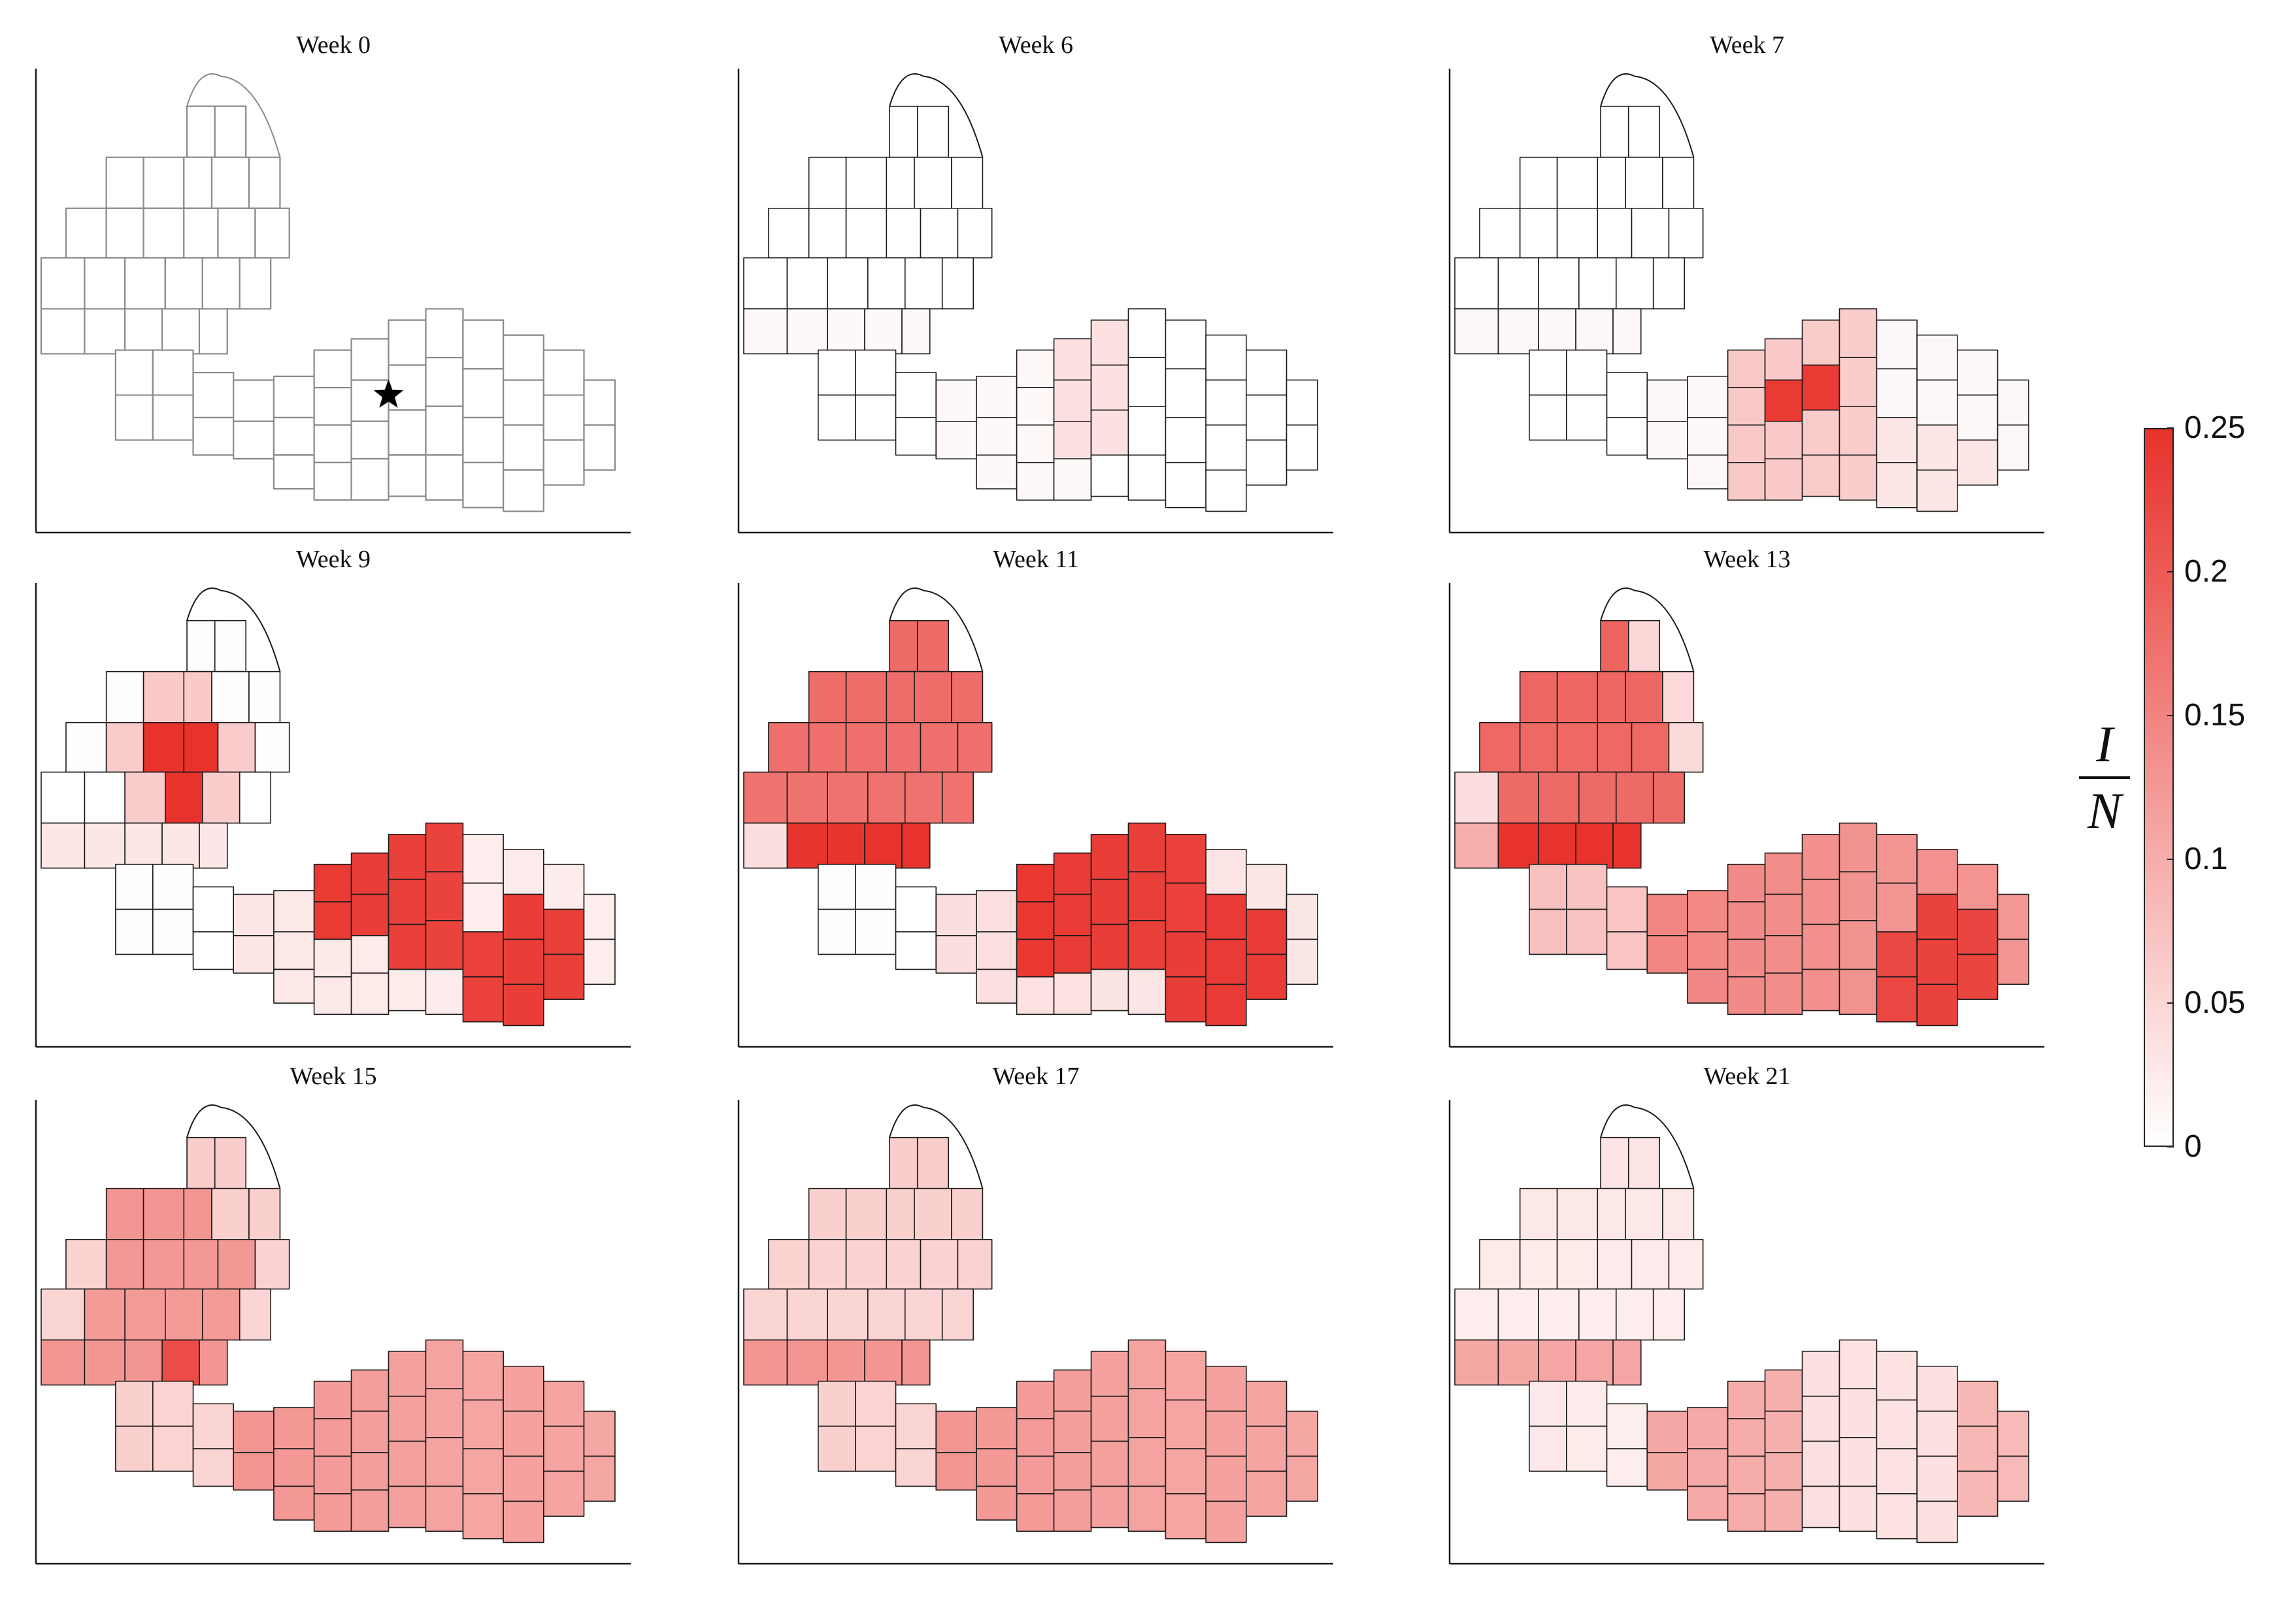 The width and height of the screenshot is (2296, 1601). What do you see at coordinates (1647, 629) in the screenshot?
I see `coastline` at bounding box center [1647, 629].